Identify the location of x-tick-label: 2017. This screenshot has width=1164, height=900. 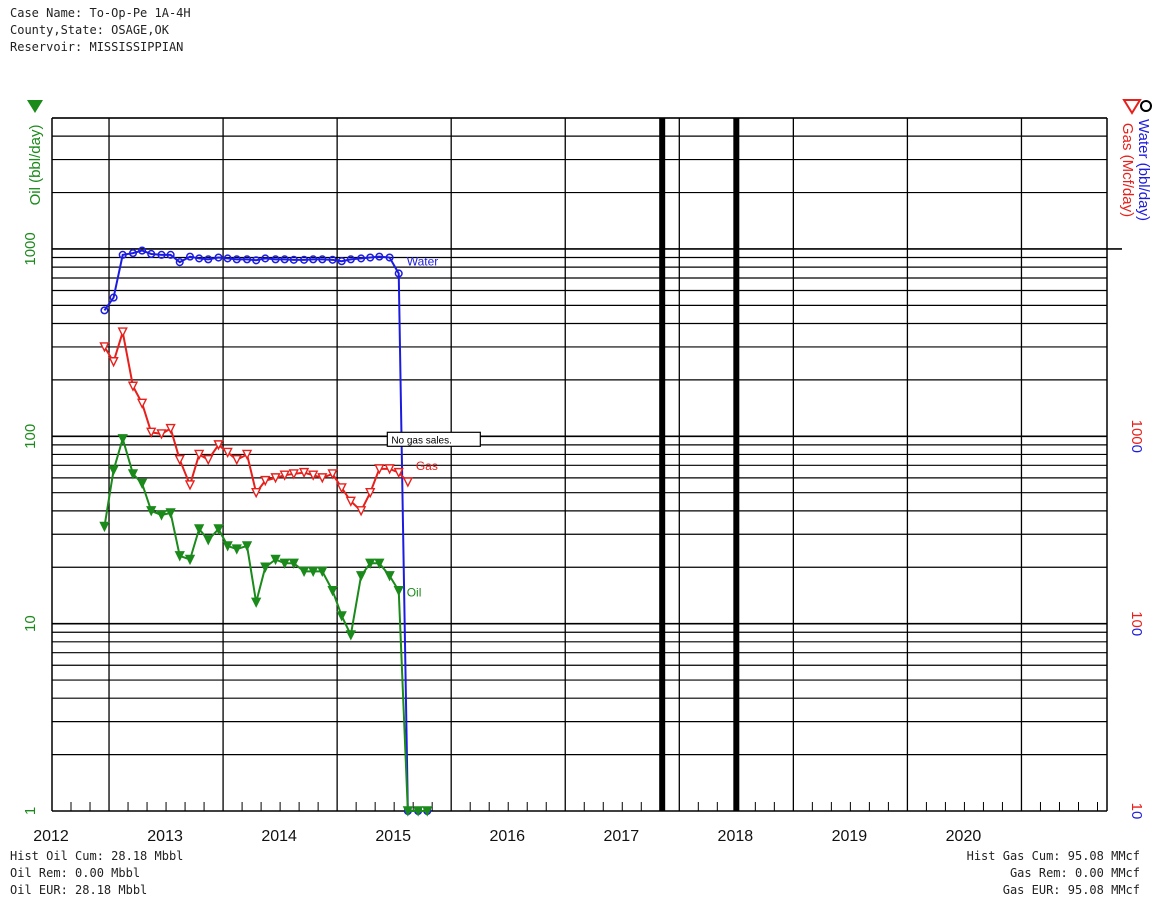
(622, 836).